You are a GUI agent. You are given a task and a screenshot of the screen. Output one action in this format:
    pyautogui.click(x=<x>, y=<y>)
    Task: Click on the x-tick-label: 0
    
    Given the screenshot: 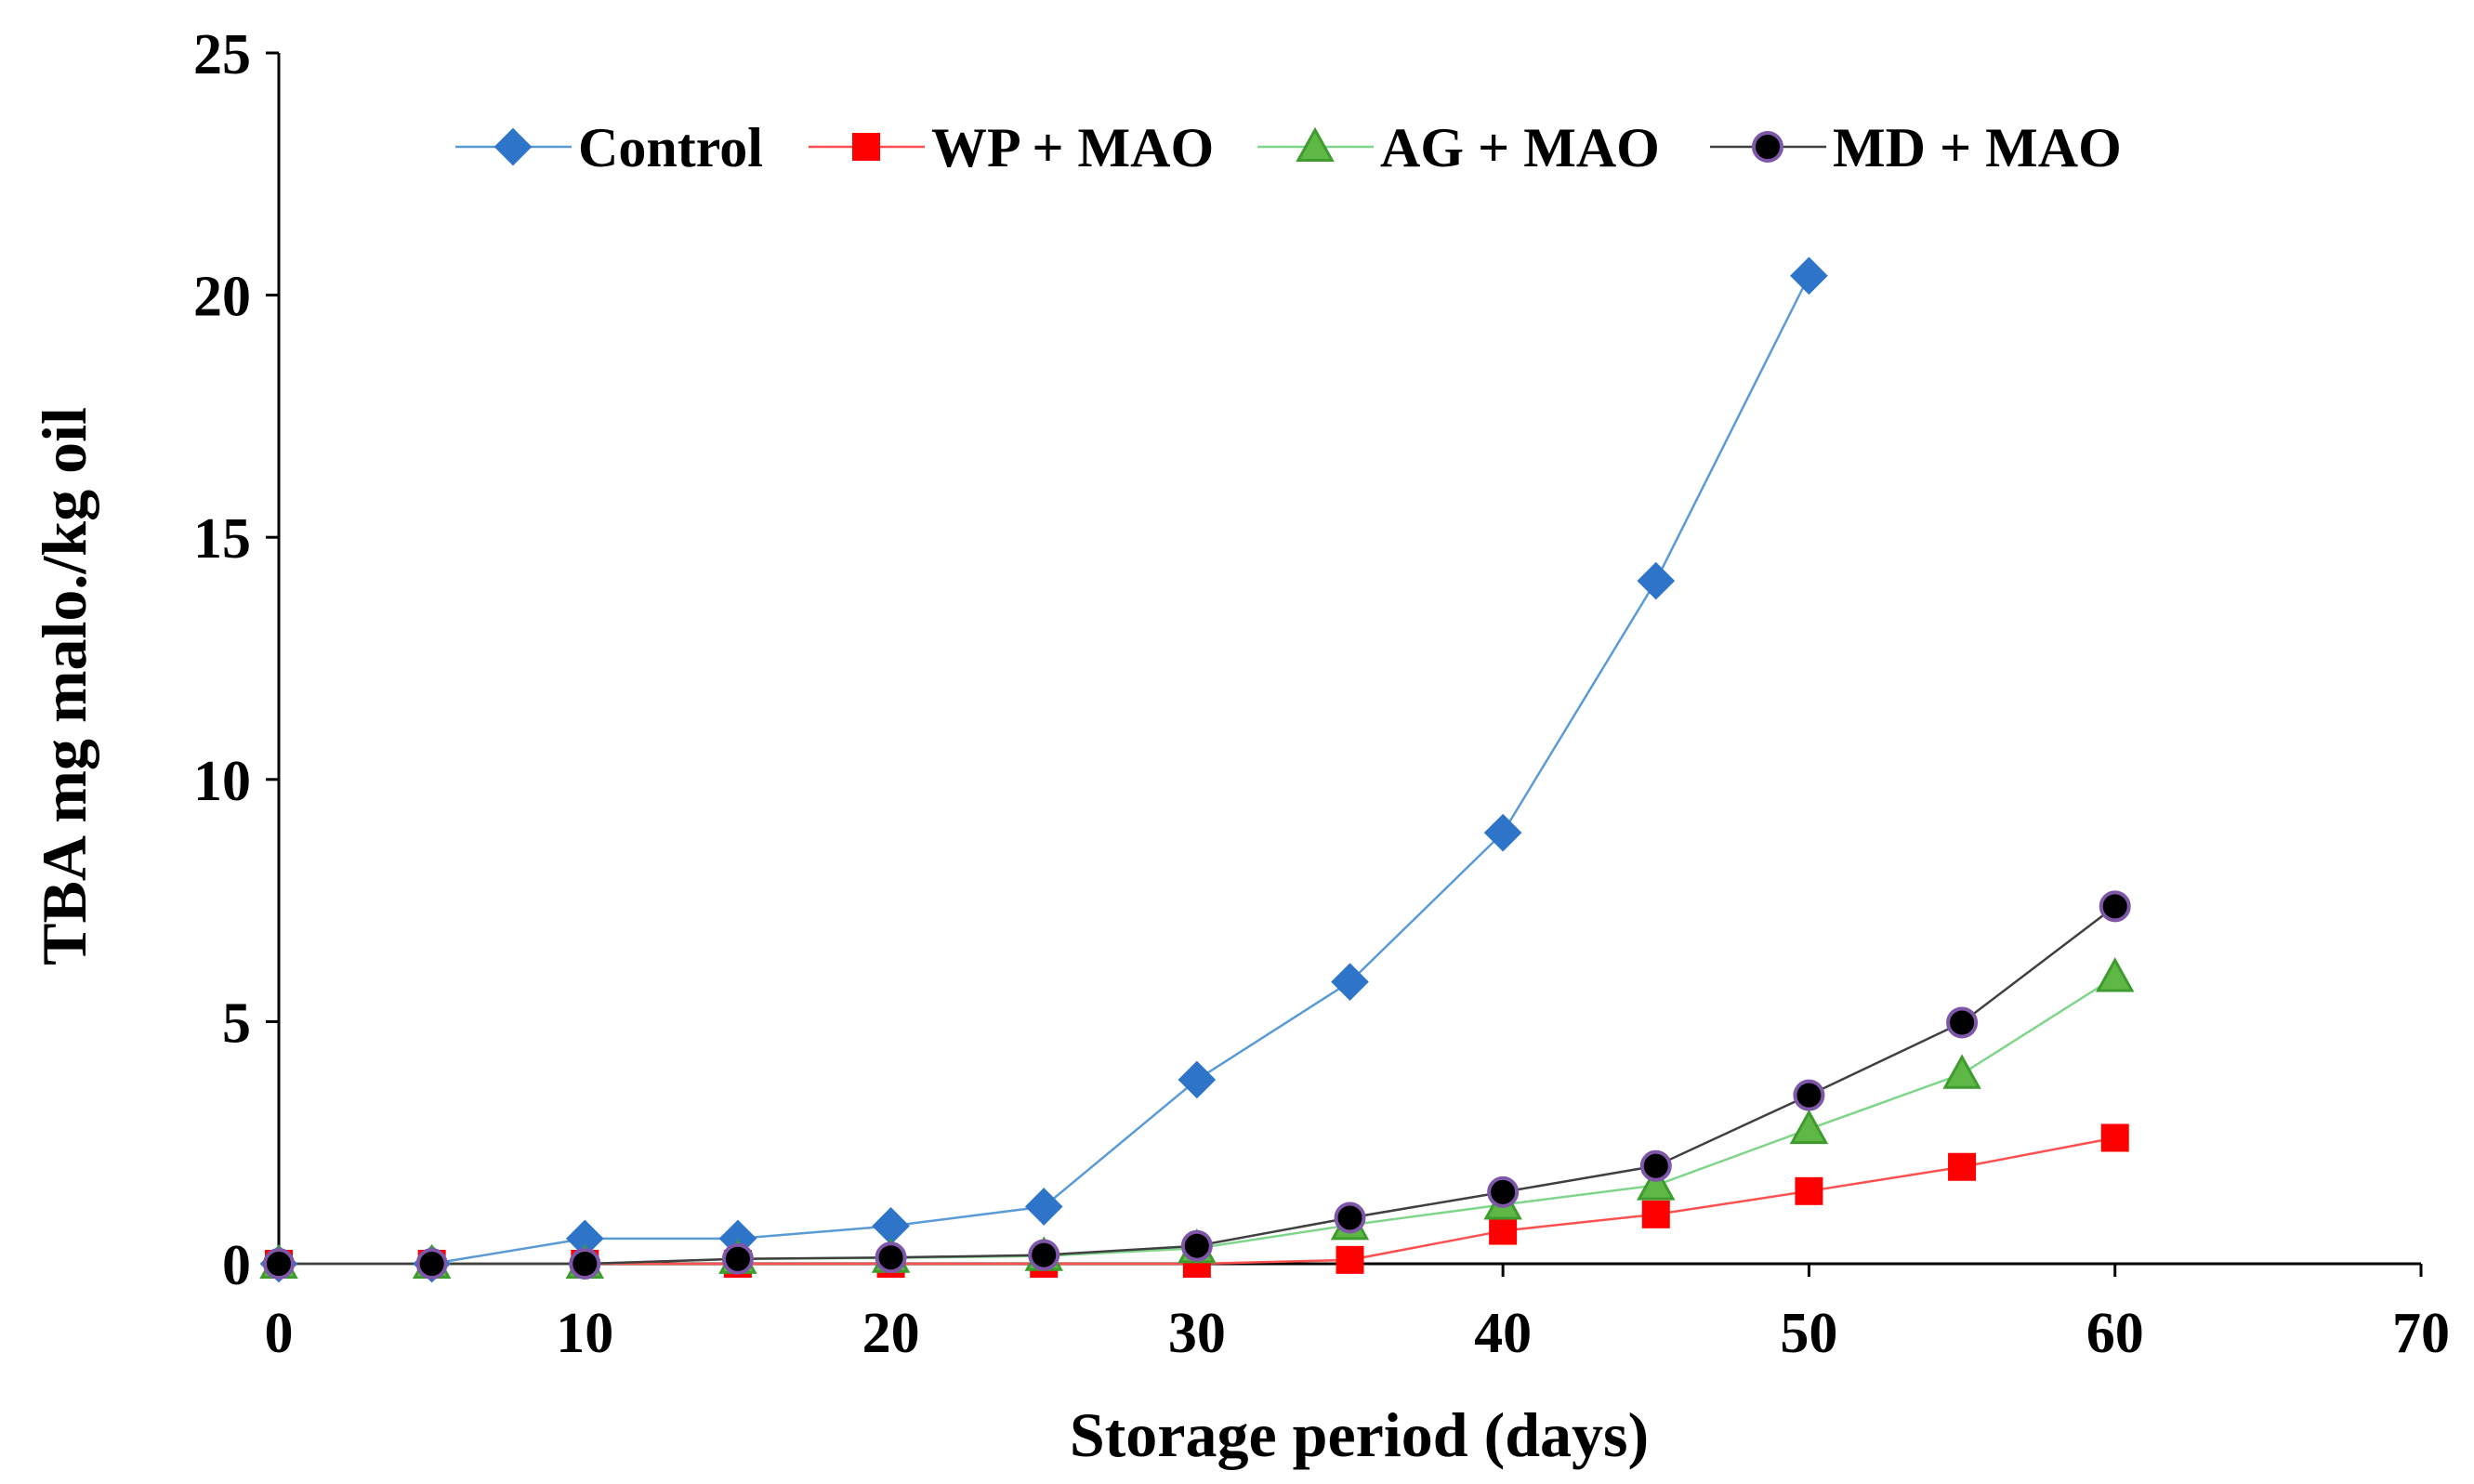 What is the action you would take?
    pyautogui.click(x=279, y=1334)
    